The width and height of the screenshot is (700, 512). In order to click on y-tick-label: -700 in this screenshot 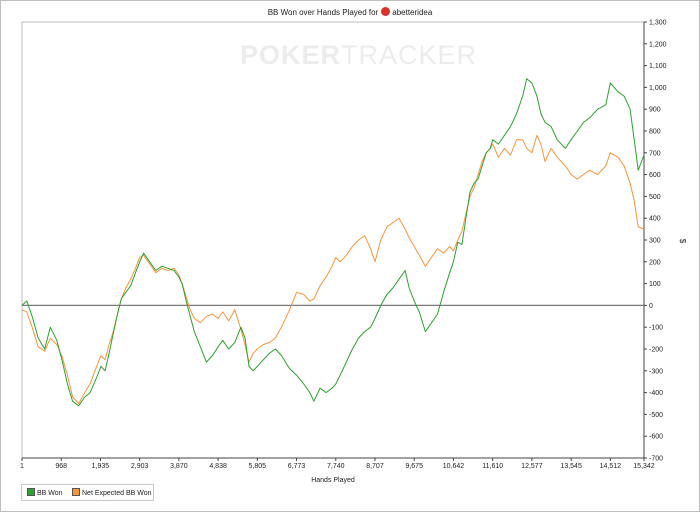, I will do `click(656, 459)`.